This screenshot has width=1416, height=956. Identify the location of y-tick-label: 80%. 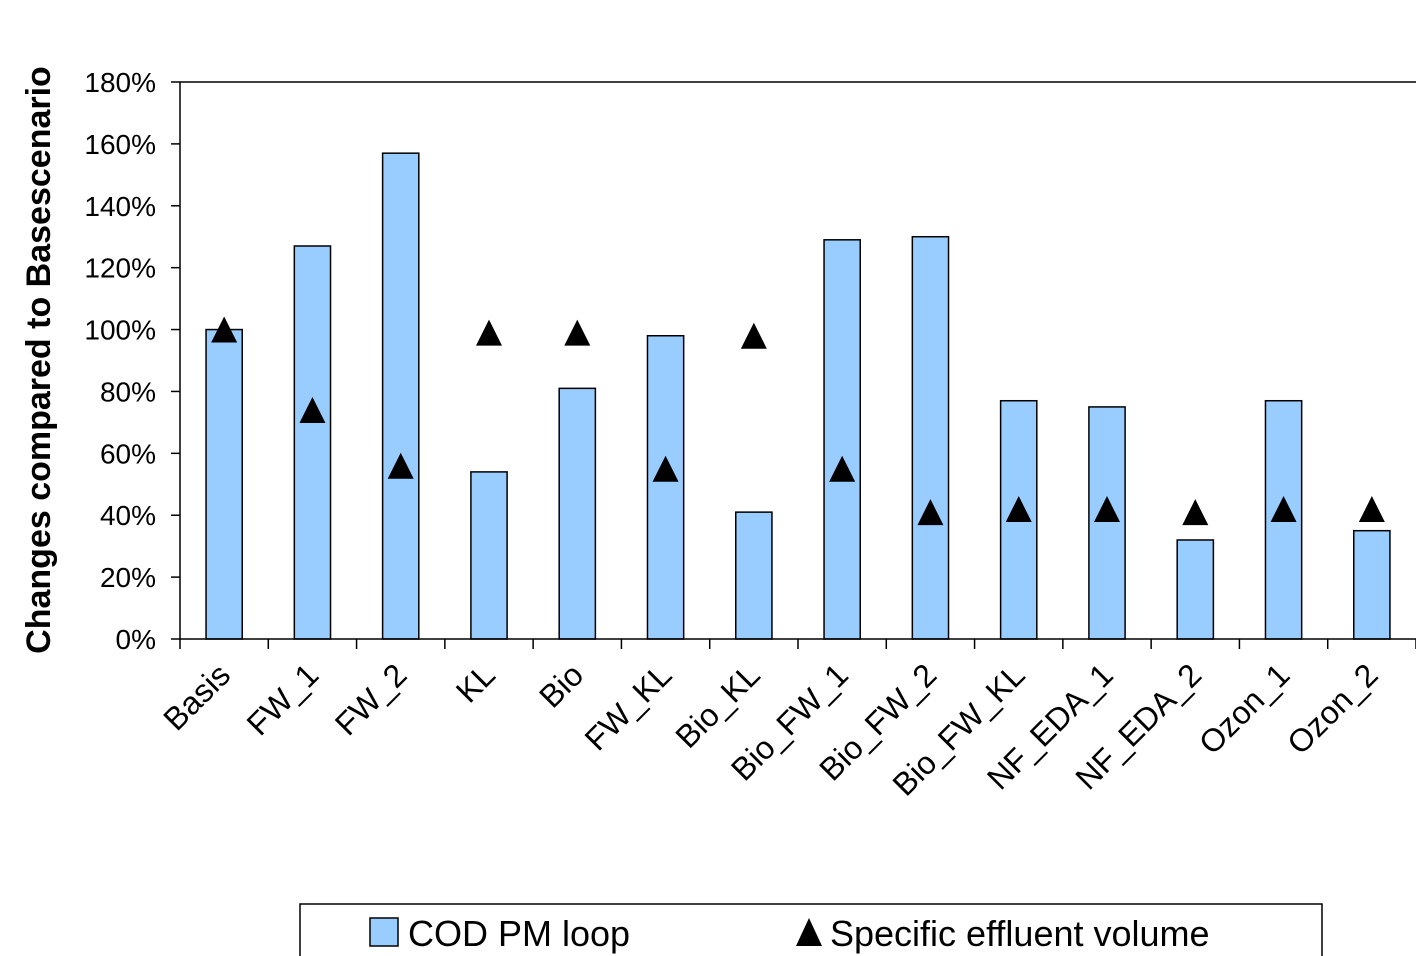
(128, 391).